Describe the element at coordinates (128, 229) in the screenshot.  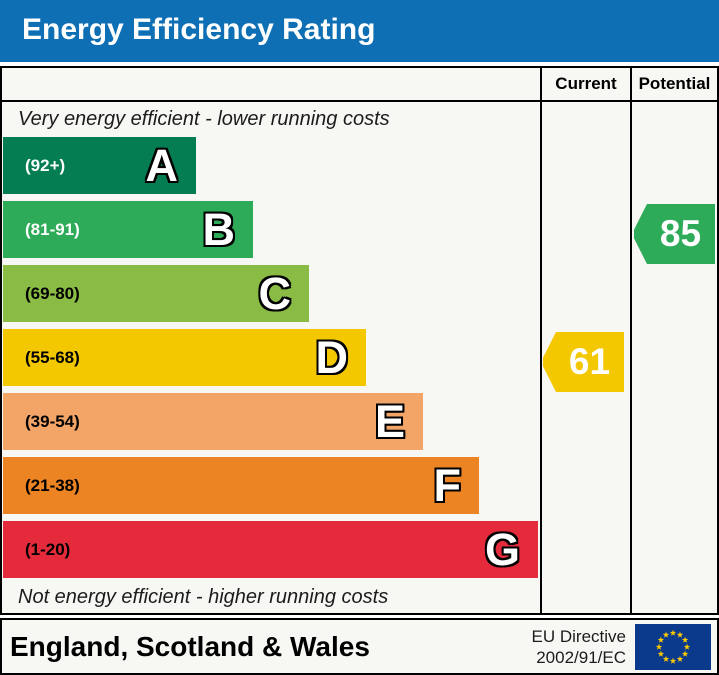
I see `band-row-b: (81-91) B` at that location.